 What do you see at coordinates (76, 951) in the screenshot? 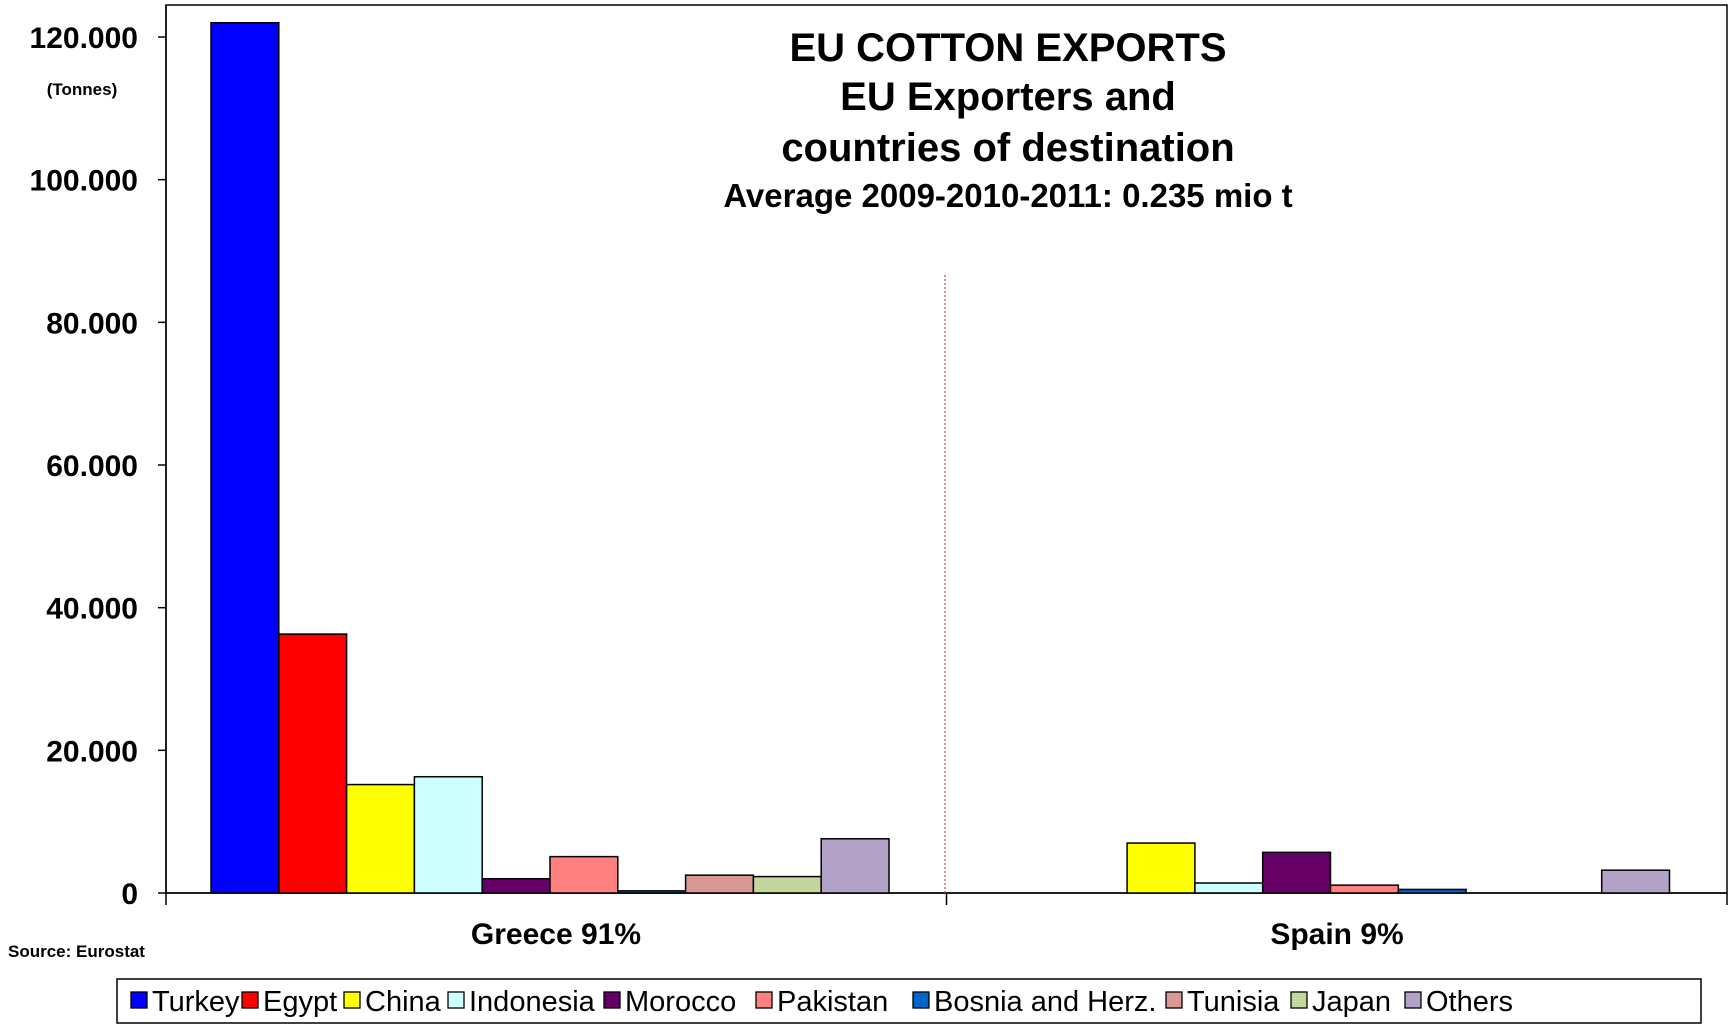
I see `source-note: Source: Eurostat` at bounding box center [76, 951].